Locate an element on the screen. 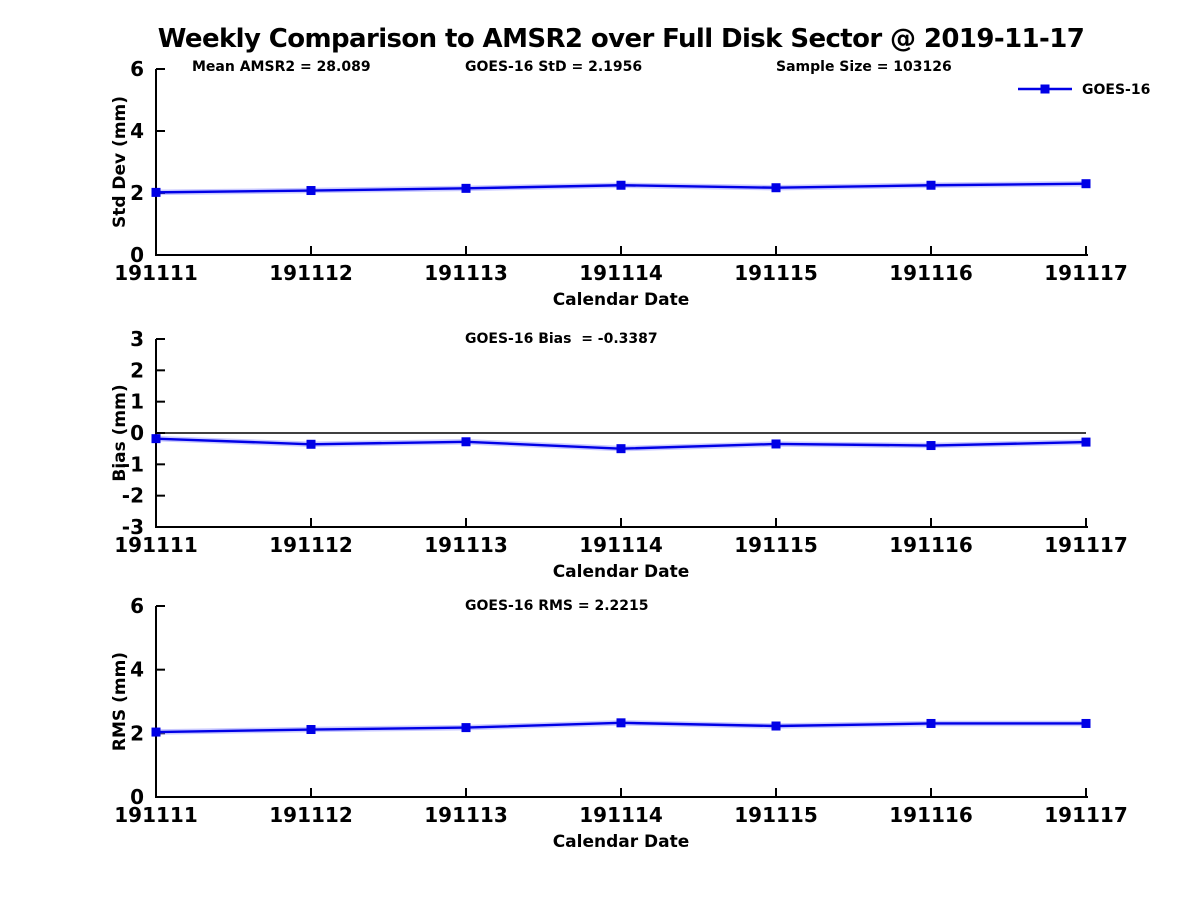 The height and width of the screenshot is (900, 1200). y-tick-label: -1 is located at coordinates (133, 464).